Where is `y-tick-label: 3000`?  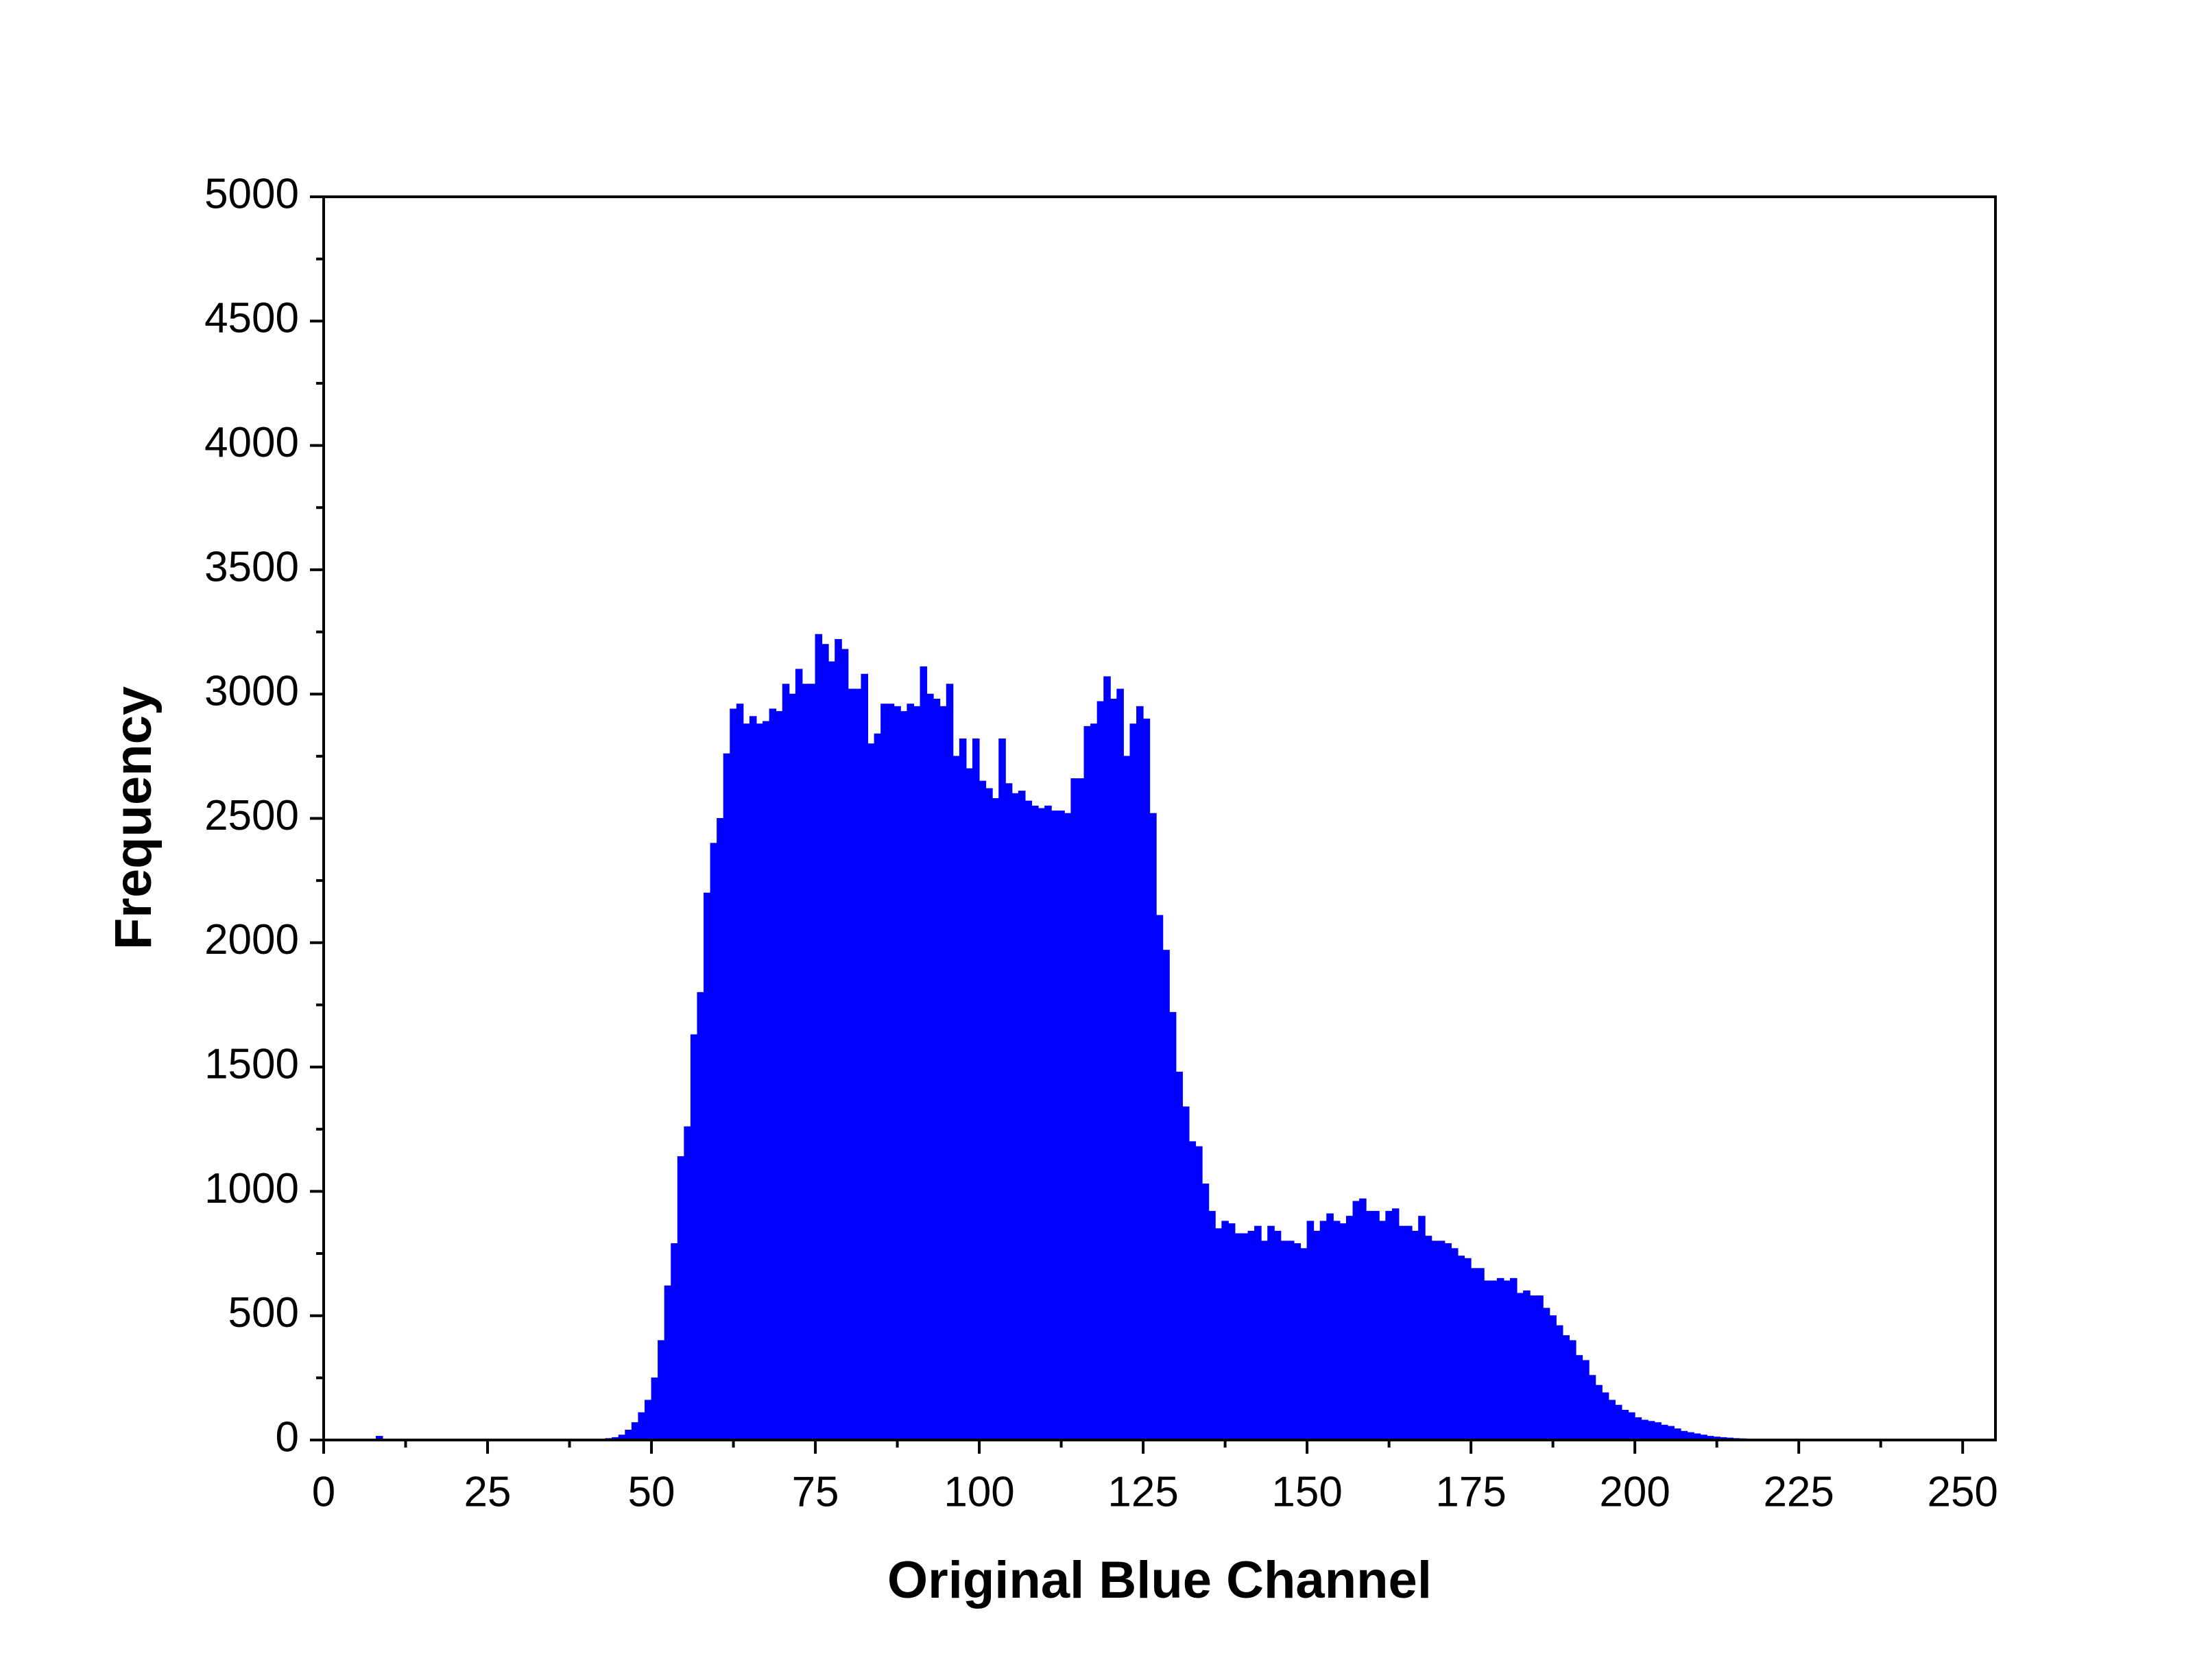
y-tick-label: 3000 is located at coordinates (251, 691).